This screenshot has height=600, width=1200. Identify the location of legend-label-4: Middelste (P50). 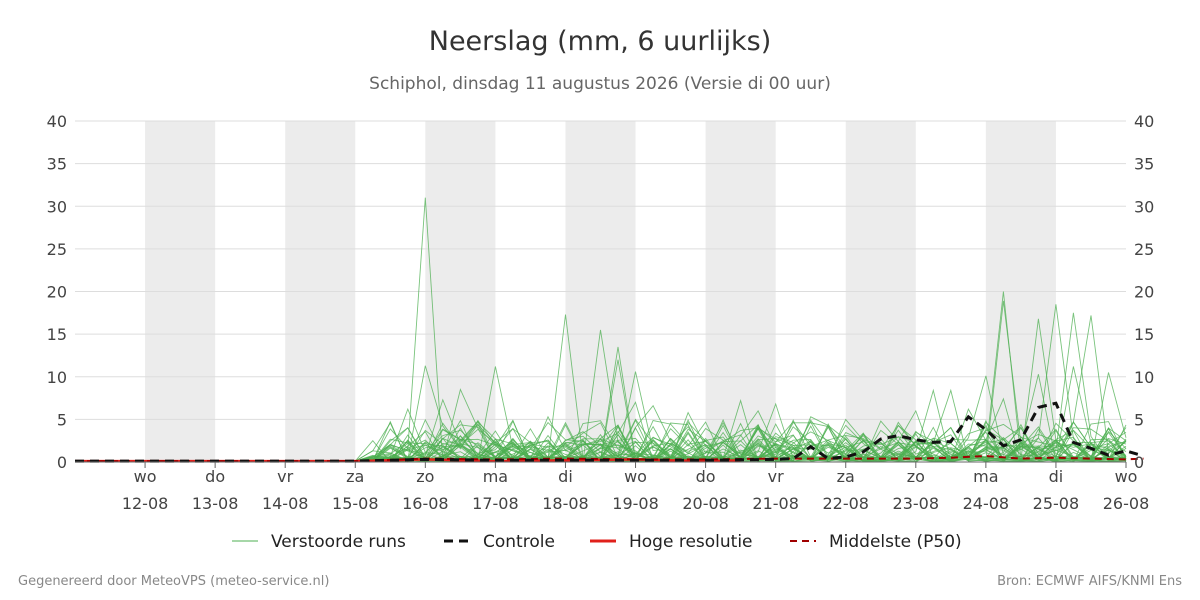
(895, 542).